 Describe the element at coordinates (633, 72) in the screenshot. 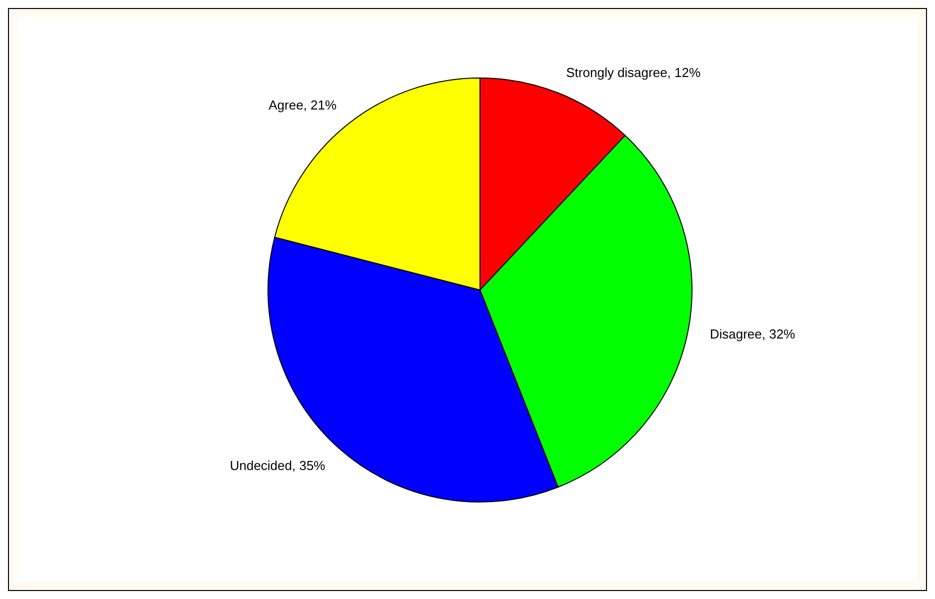

I see `slice-label: Strongly disagree, 12%` at that location.